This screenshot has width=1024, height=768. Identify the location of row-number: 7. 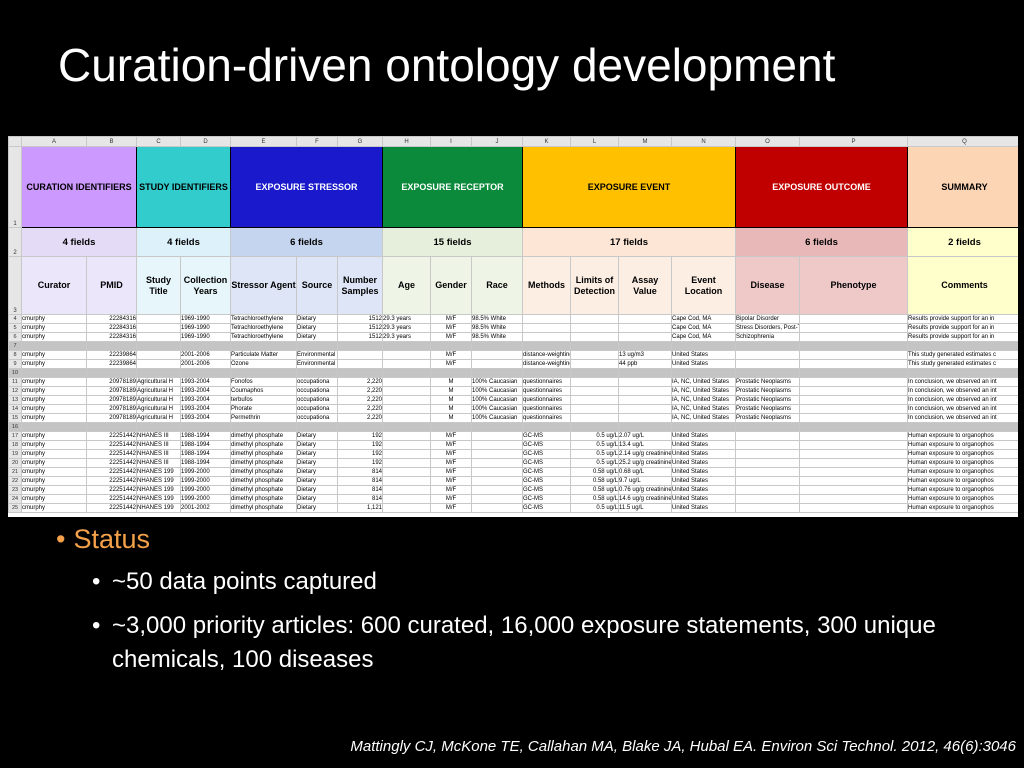
(15, 346).